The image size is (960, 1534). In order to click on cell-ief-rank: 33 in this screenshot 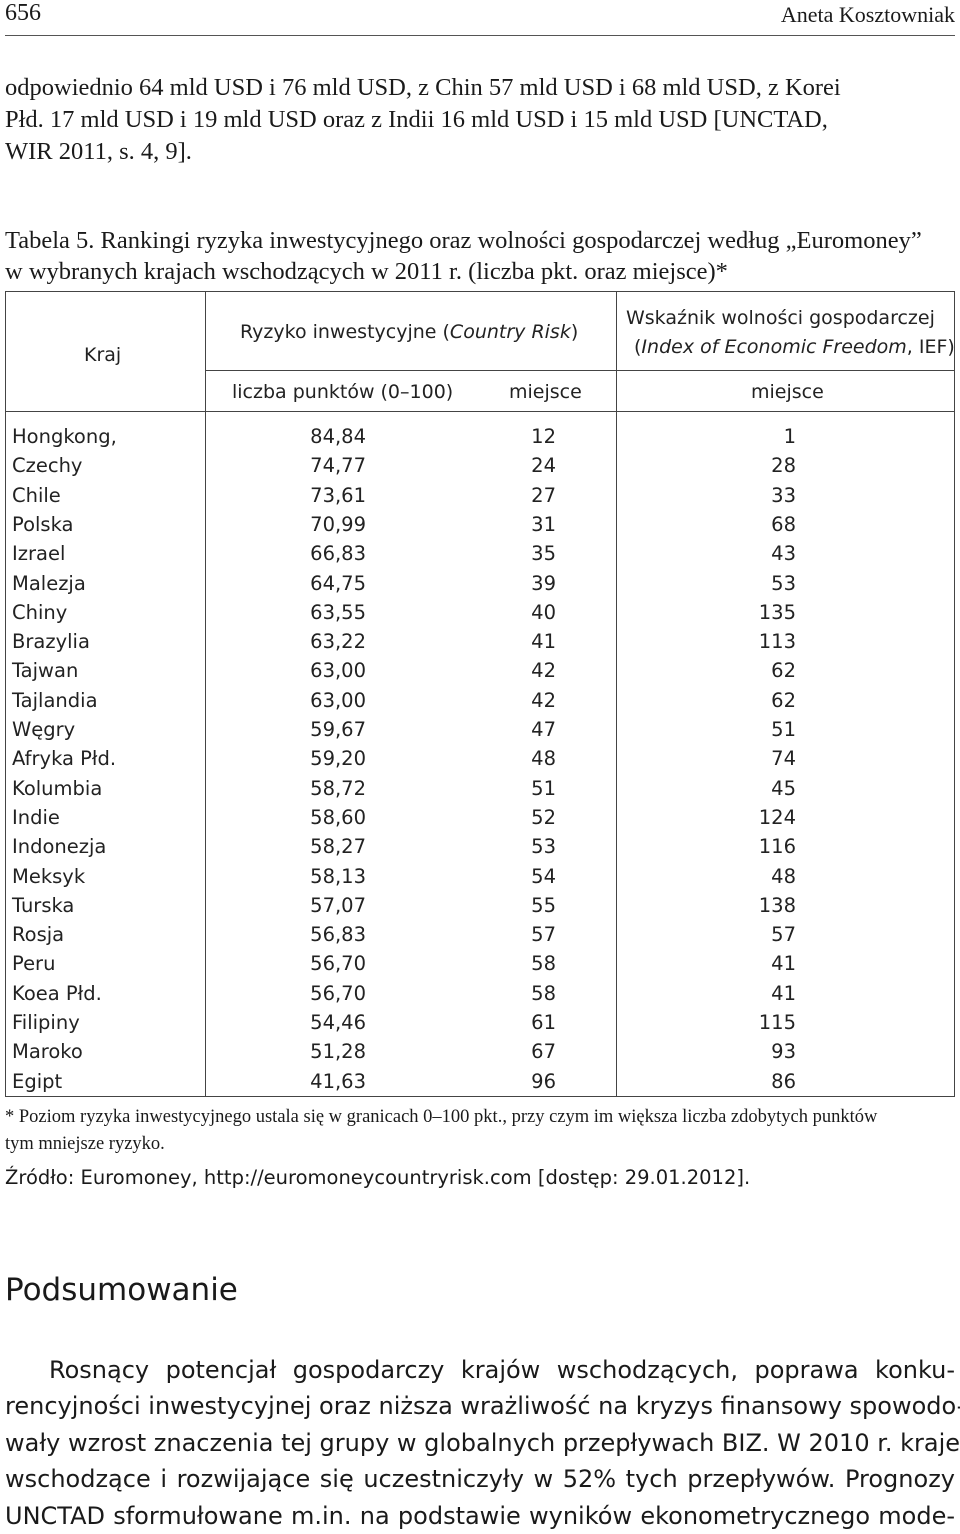, I will do `click(783, 495)`.